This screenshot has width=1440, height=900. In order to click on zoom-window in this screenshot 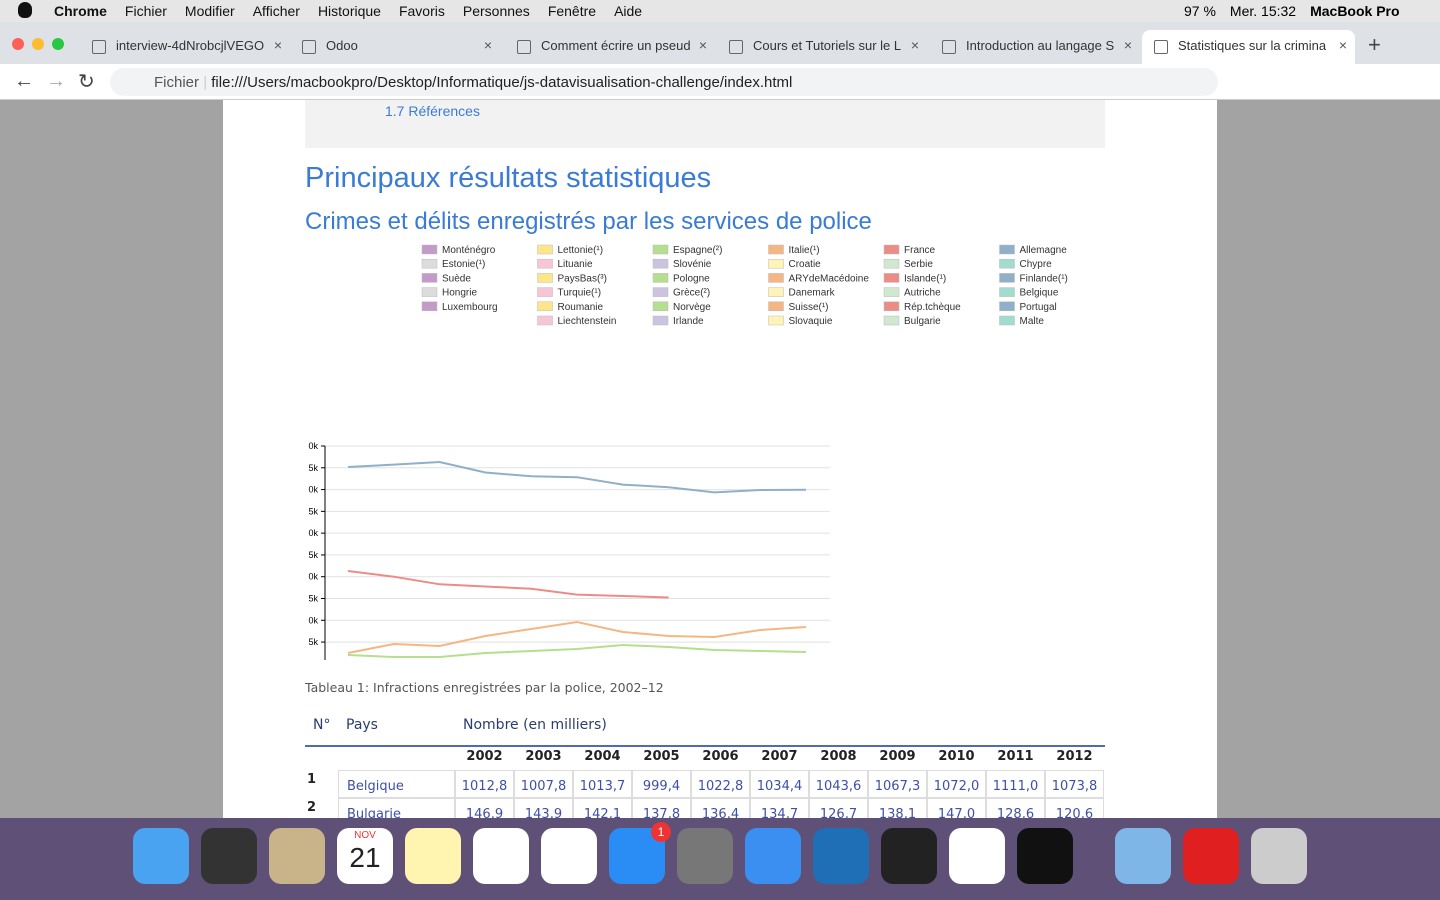, I will do `click(58, 44)`.